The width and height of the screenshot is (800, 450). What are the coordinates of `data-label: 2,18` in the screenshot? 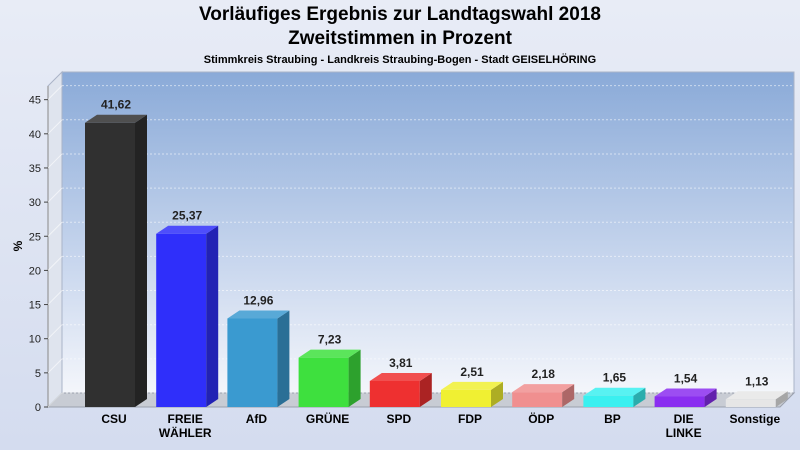 It's located at (544, 374).